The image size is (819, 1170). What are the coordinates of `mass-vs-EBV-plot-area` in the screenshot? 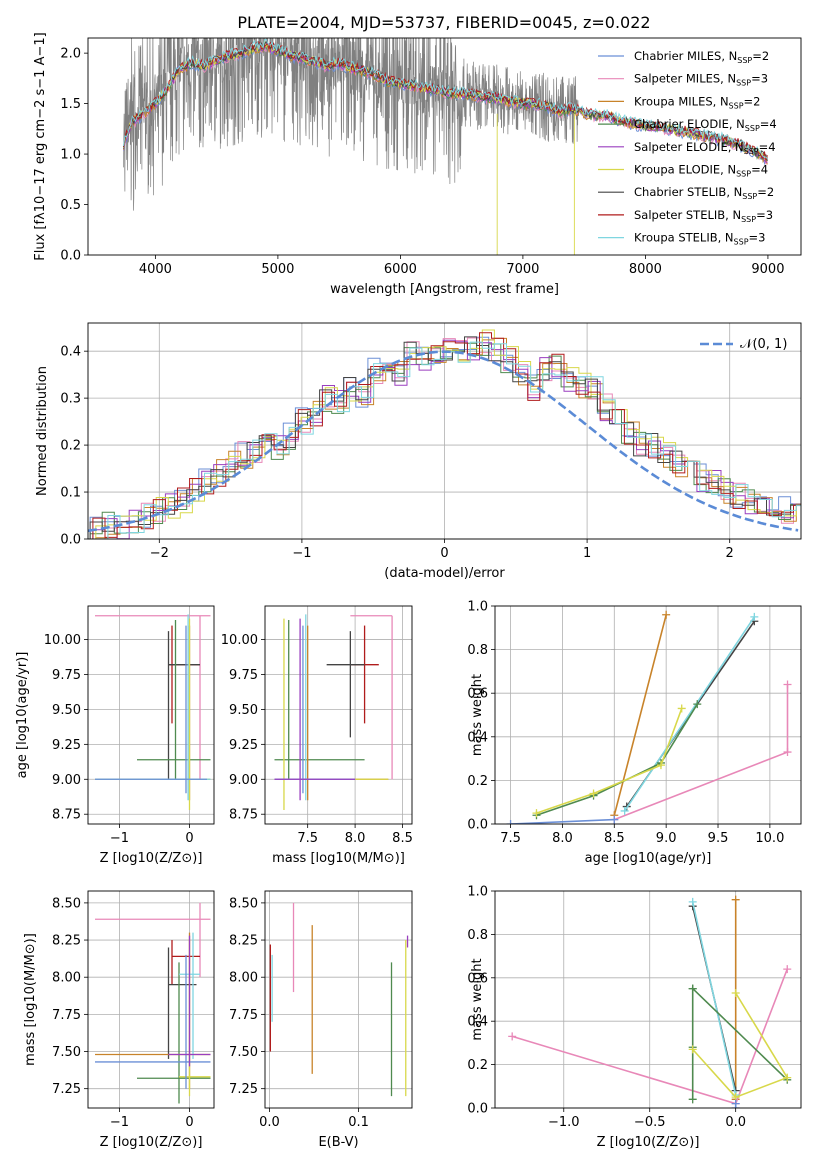 It's located at (339, 999).